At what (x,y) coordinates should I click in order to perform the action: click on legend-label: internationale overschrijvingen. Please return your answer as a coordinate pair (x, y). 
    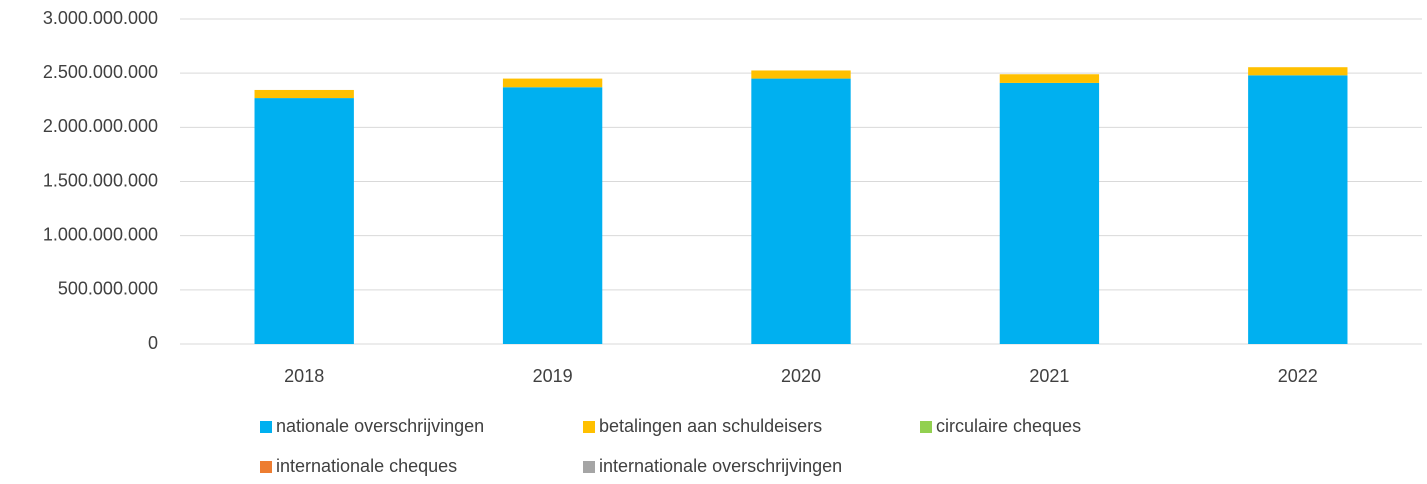
    Looking at the image, I should click on (720, 466).